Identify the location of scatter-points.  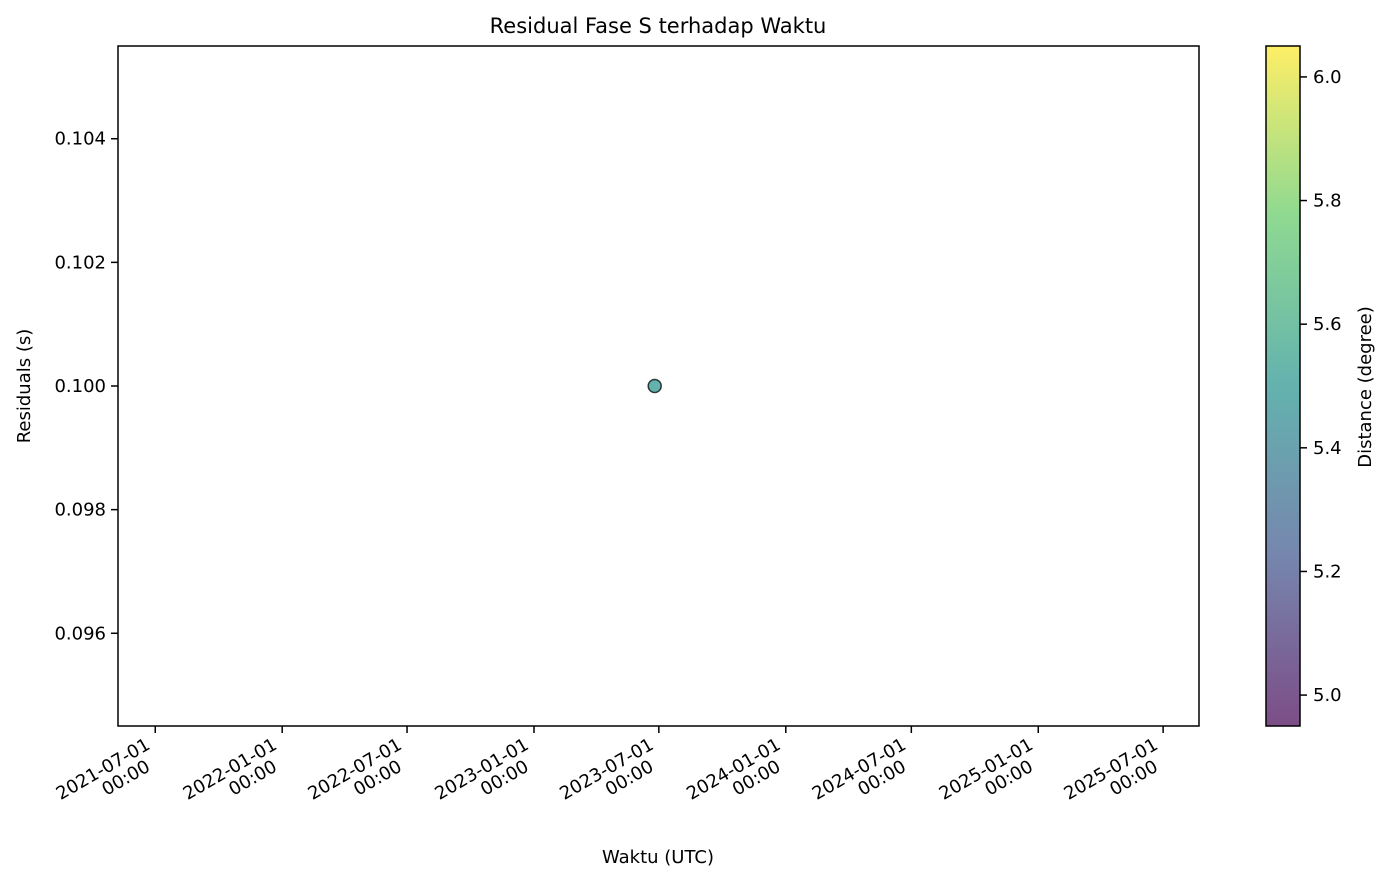
(654, 386).